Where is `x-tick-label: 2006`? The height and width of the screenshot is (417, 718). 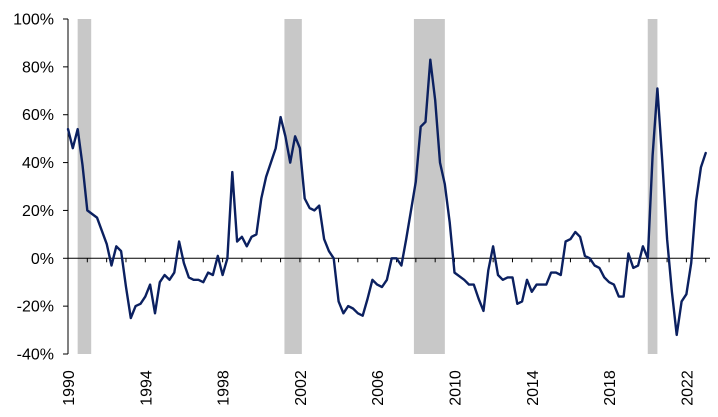
x-tick-label: 2006 is located at coordinates (378, 388).